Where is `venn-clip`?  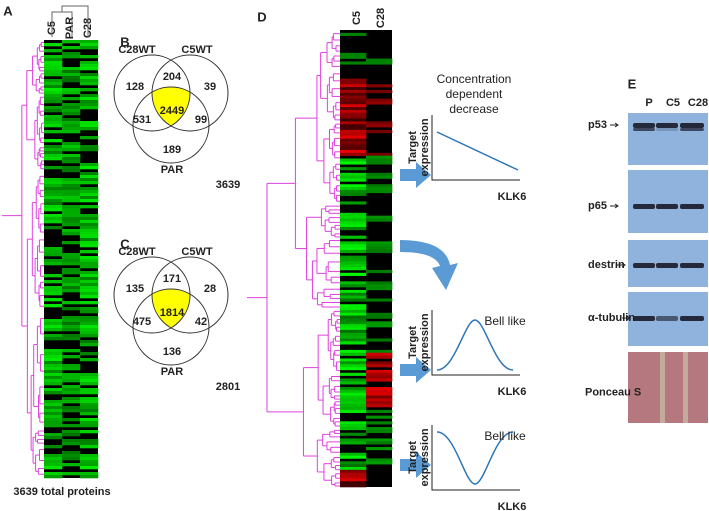
venn-clip is located at coordinates (171, 109).